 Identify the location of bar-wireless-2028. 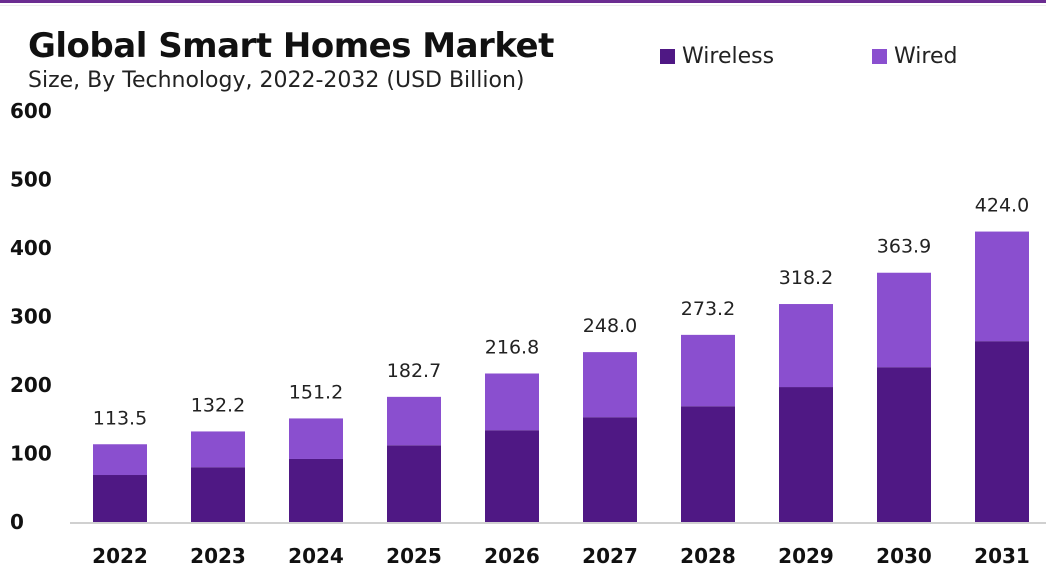
(708, 464).